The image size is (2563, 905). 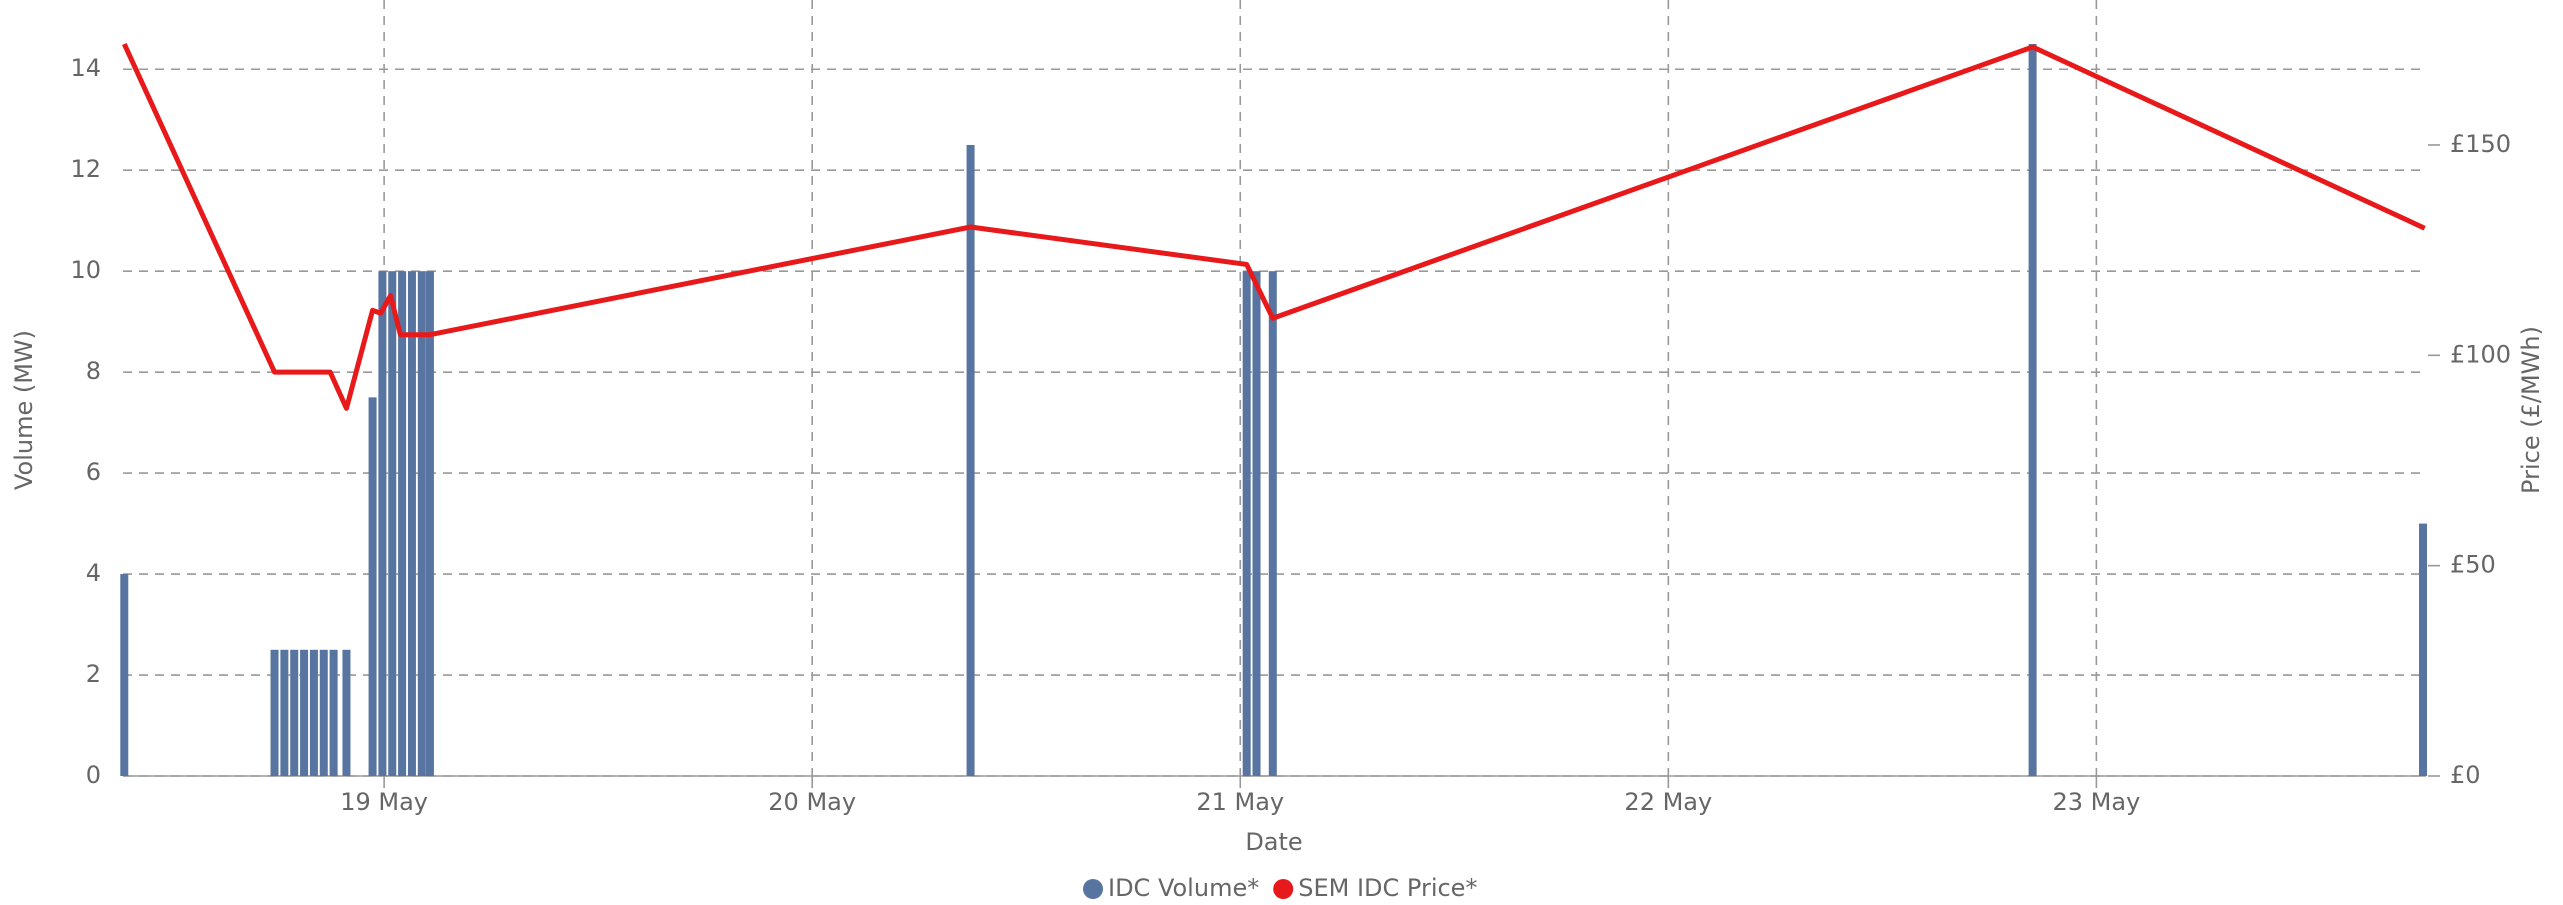 What do you see at coordinates (93, 573) in the screenshot?
I see `y-tick-label: 4` at bounding box center [93, 573].